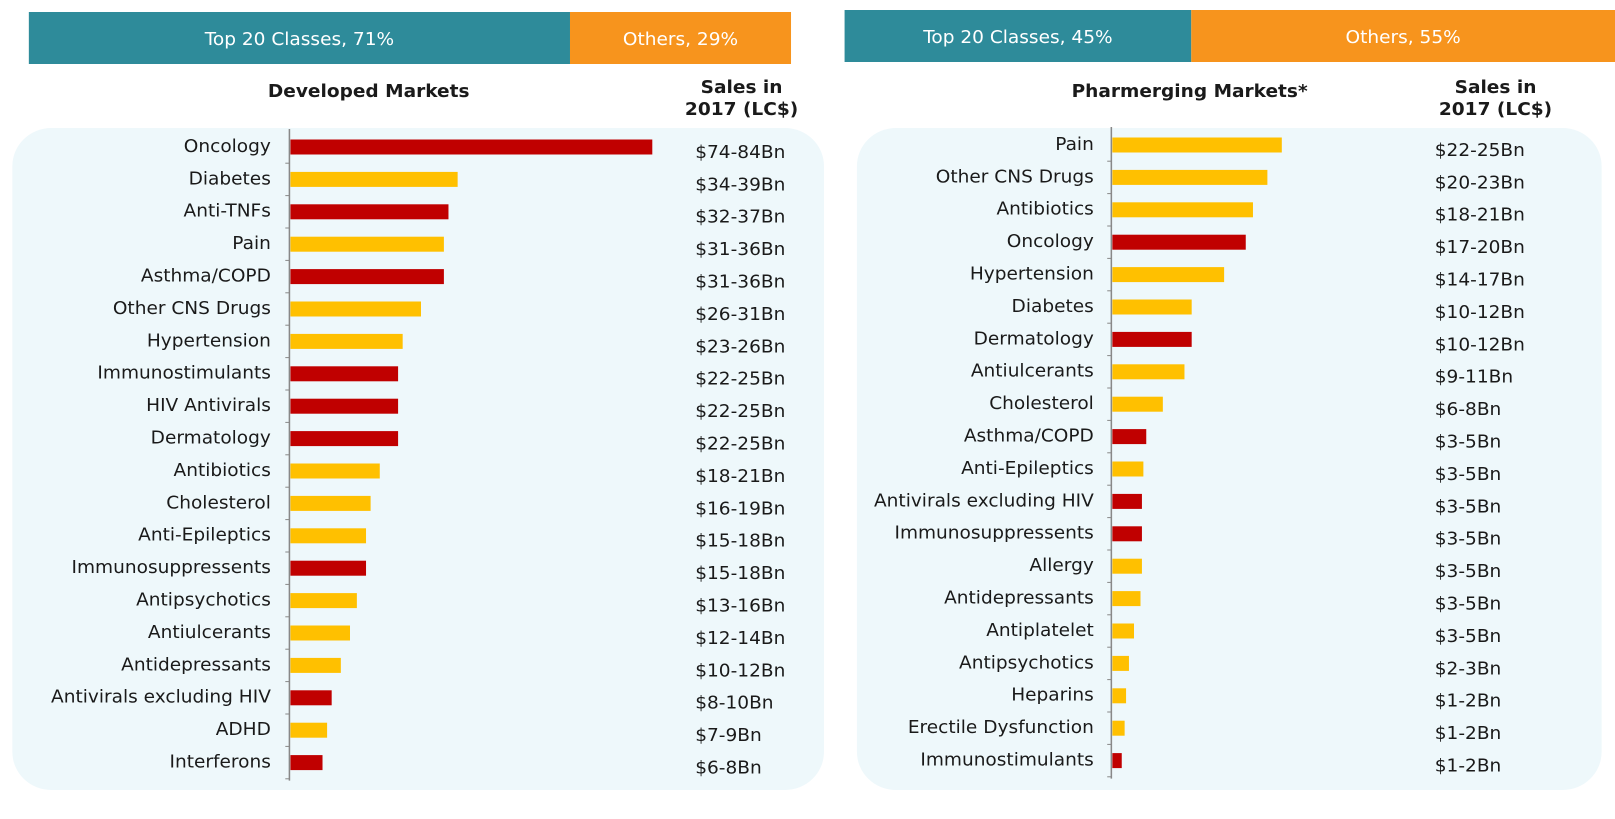  What do you see at coordinates (204, 535) in the screenshot?
I see `category-label: Anti-Epileptics` at bounding box center [204, 535].